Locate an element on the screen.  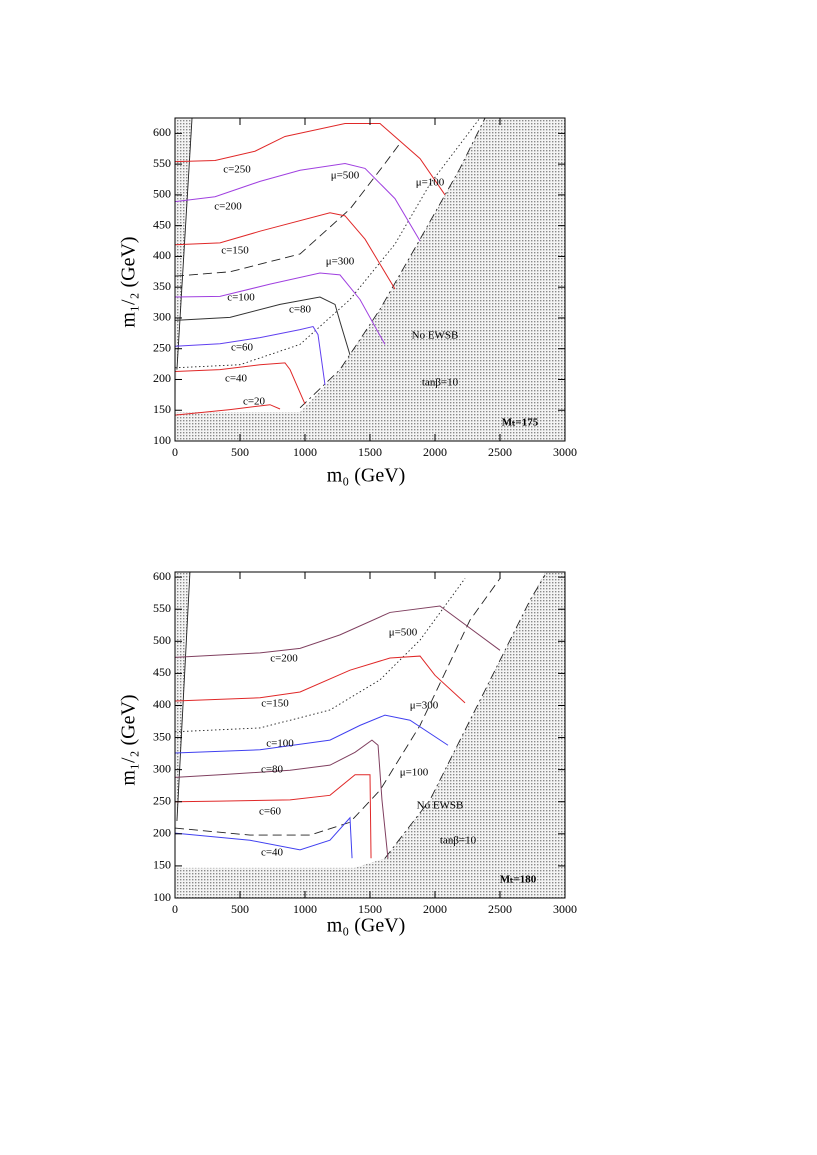
annotation: Mₜ=180 is located at coordinates (518, 880).